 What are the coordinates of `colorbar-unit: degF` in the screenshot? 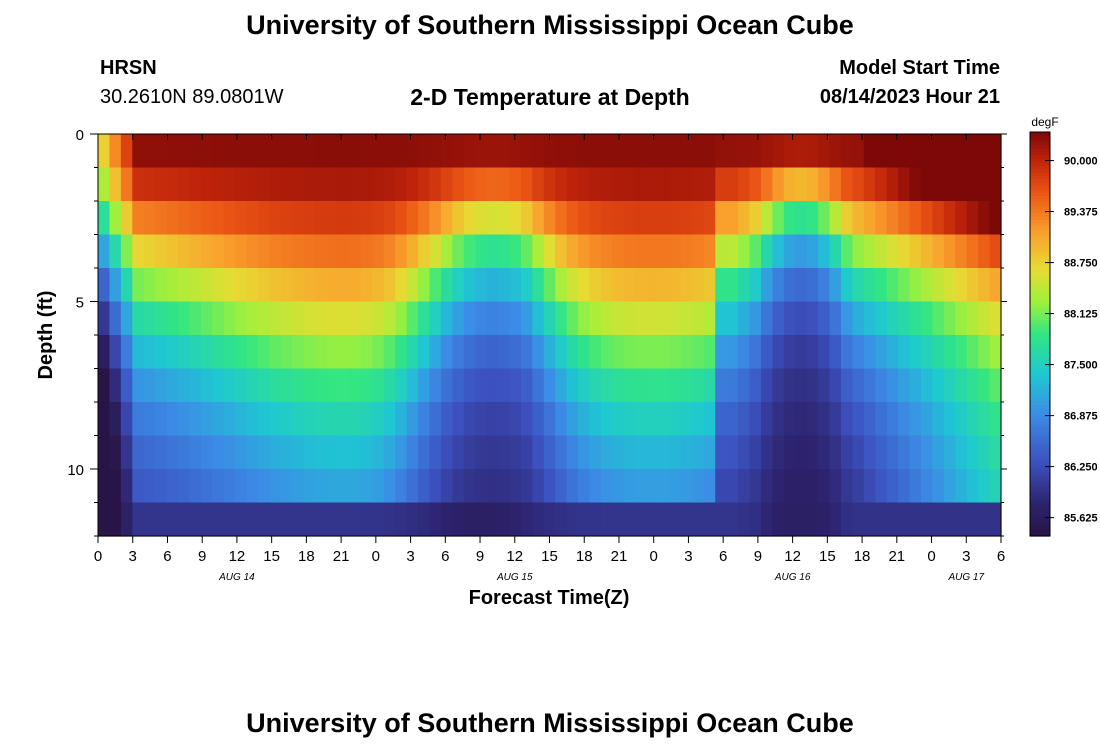 It's located at (1044, 122).